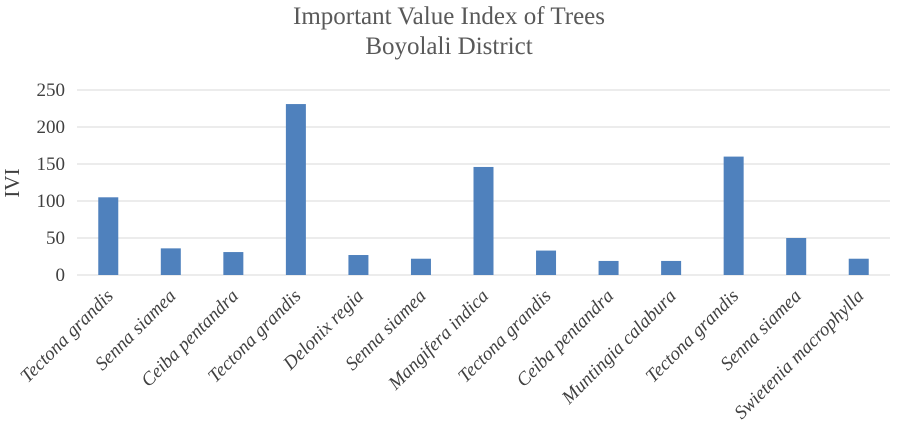 The height and width of the screenshot is (441, 898). Describe the element at coordinates (618, 347) in the screenshot. I see `x-tick-label: Muntingia calabura` at that location.